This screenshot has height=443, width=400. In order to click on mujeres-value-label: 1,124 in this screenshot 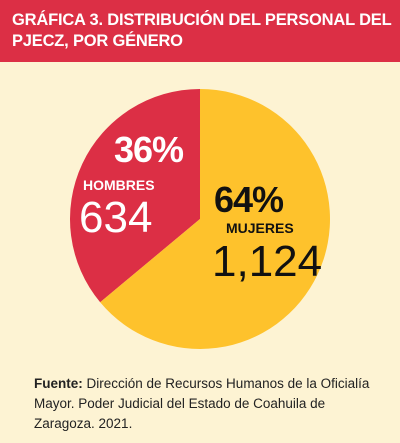, I will do `click(267, 261)`.